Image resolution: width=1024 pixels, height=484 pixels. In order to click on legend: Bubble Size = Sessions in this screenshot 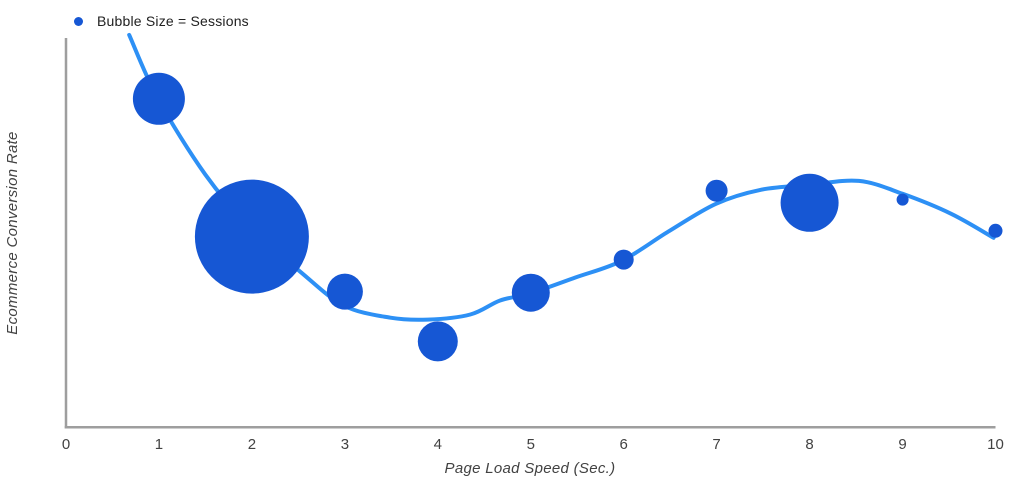, I will do `click(124, 21)`.